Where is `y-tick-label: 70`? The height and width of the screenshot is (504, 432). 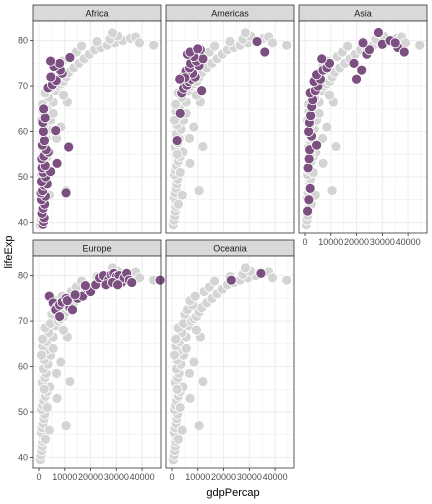 y-tick-label: 70 is located at coordinates (23, 86).